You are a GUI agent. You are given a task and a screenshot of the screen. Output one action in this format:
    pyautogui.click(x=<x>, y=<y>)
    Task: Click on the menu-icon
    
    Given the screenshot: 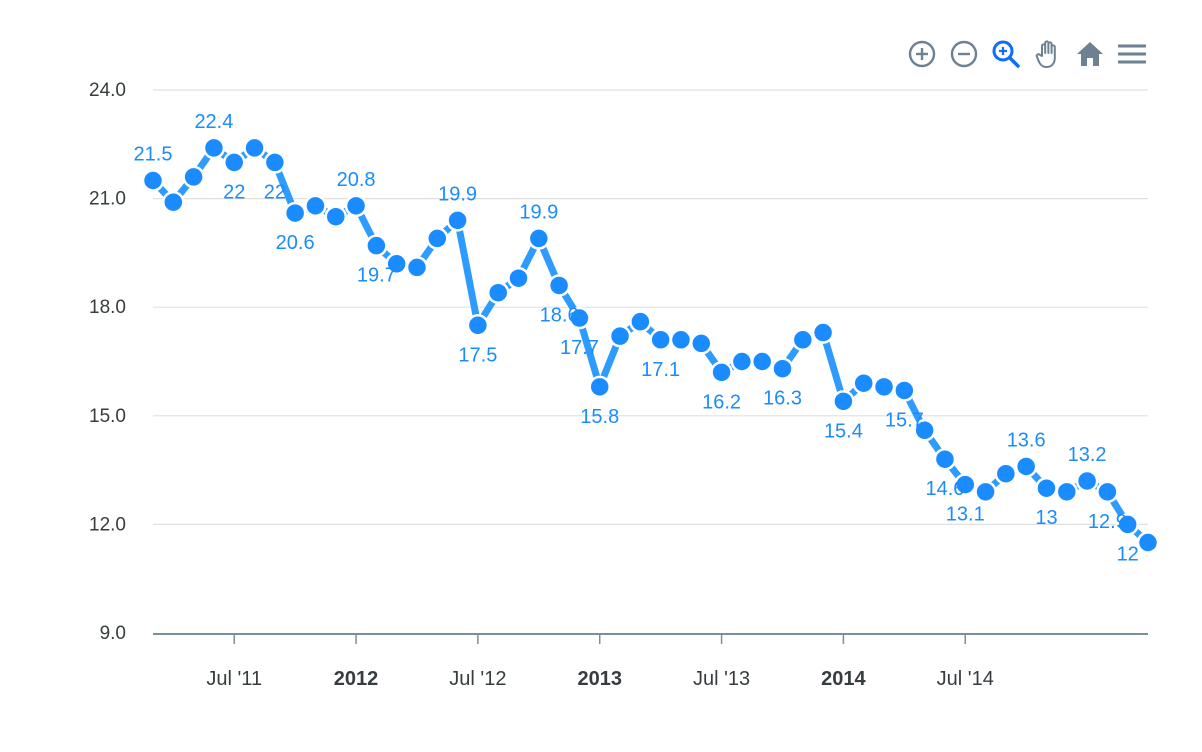 What is the action you would take?
    pyautogui.click(x=1132, y=54)
    